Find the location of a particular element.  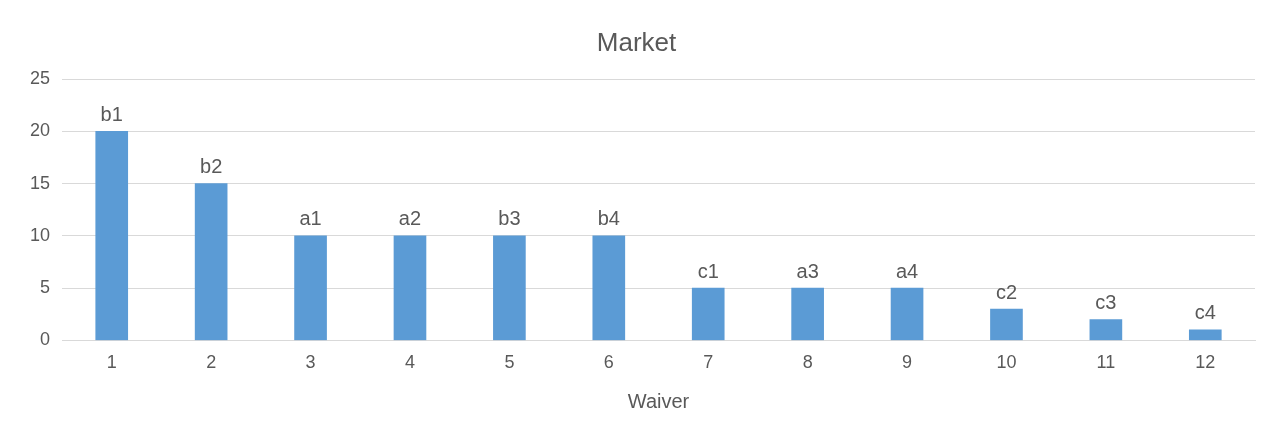

x-tick-label: 1 is located at coordinates (111, 362).